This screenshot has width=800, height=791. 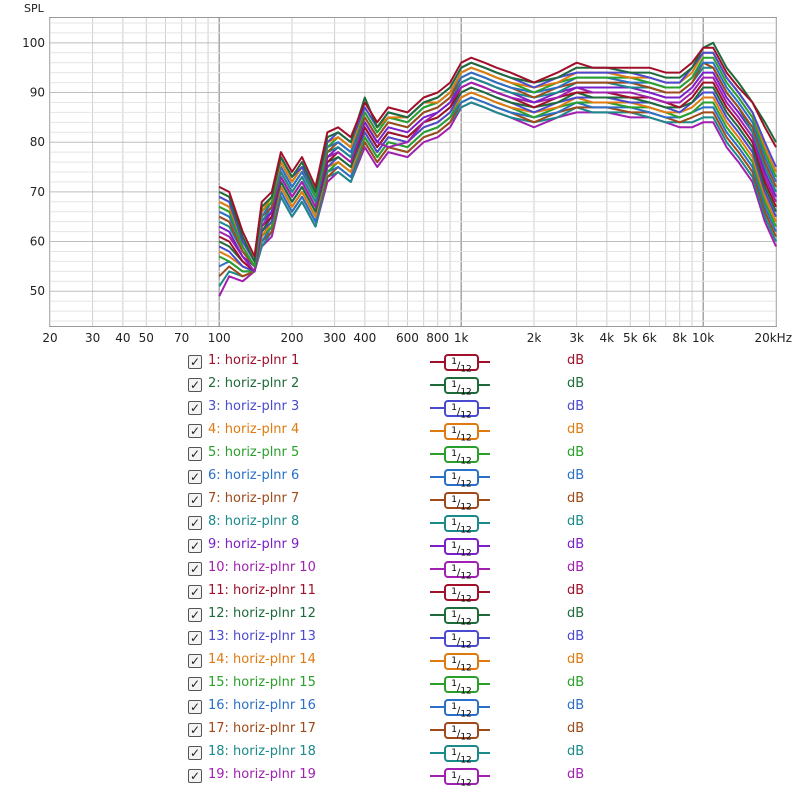 I want to click on series-name: 9: horiz-plnr 9, so click(x=254, y=544).